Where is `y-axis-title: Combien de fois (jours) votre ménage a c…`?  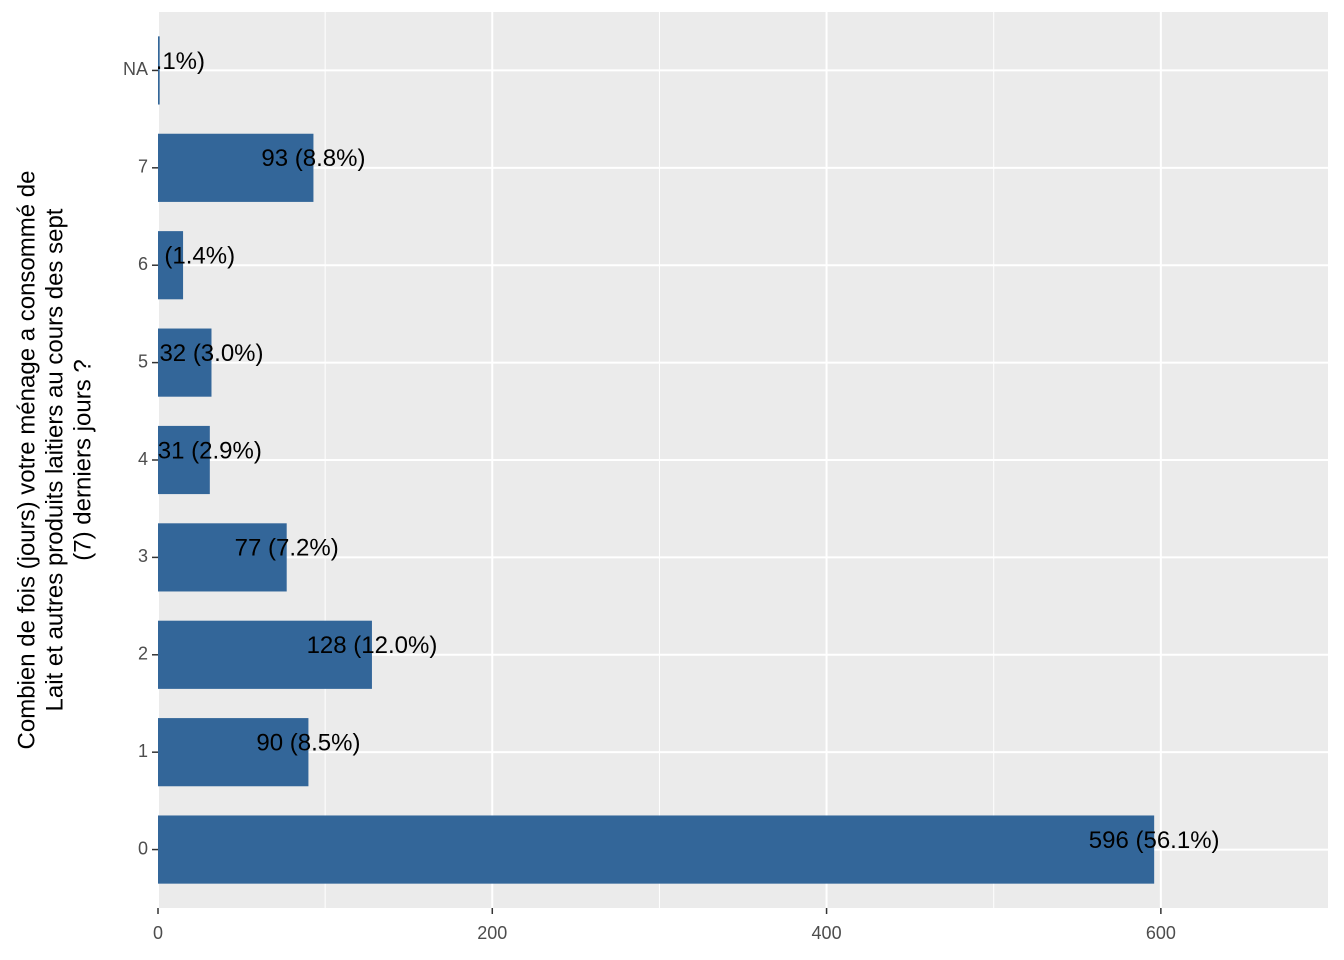 y-axis-title: Combien de fois (jours) votre ménage a c… is located at coordinates (26, 460).